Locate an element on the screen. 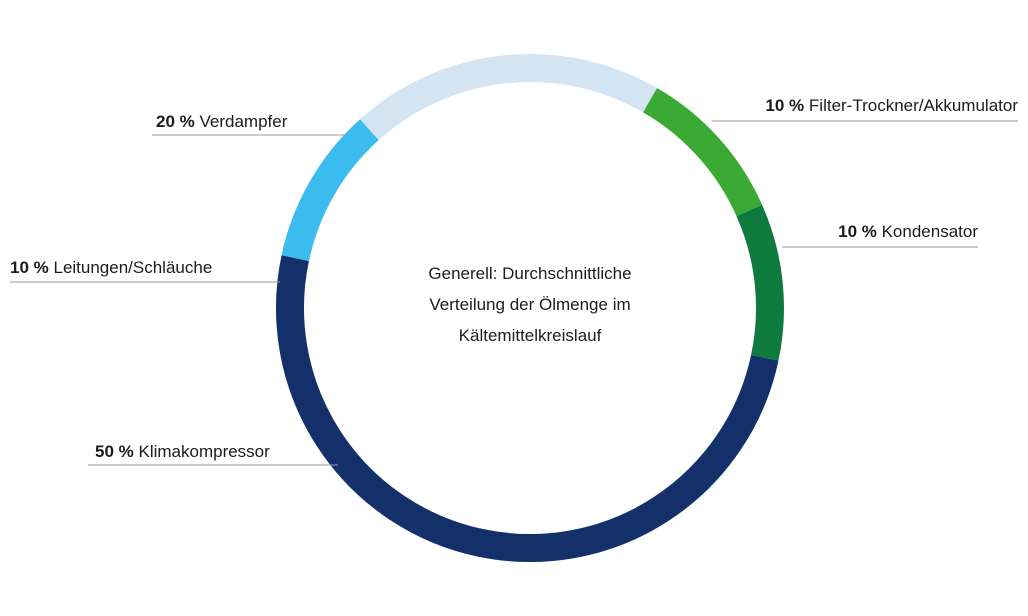 The image size is (1028, 616). donut-slice-filter-trockner-akkumulator is located at coordinates (702, 152).